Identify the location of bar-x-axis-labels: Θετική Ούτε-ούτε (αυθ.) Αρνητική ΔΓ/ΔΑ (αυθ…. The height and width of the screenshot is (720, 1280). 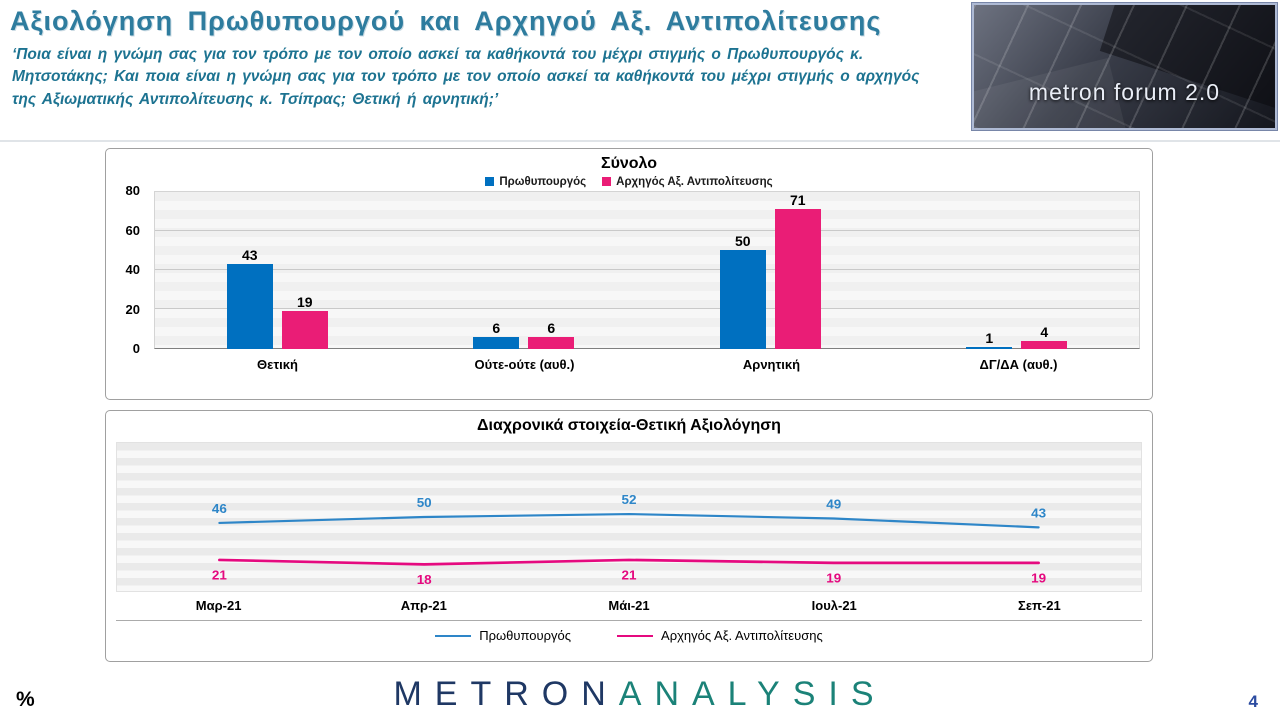
(648, 364).